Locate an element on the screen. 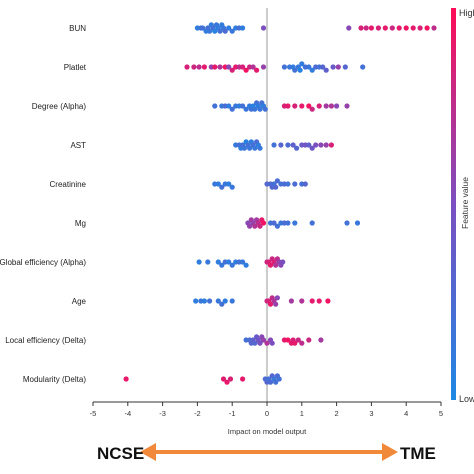  x-tick-label: 1 is located at coordinates (302, 413).